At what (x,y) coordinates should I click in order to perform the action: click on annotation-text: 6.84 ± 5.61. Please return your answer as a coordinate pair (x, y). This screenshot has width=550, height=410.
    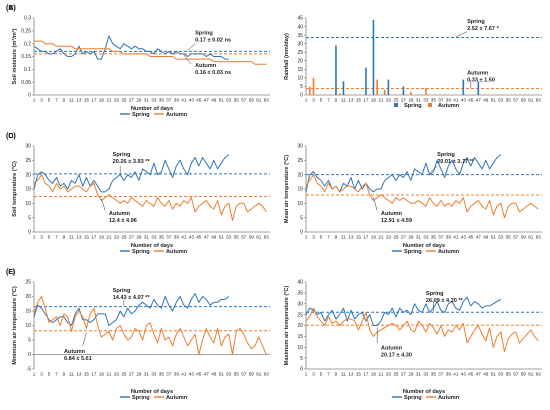
    Looking at the image, I should click on (78, 359).